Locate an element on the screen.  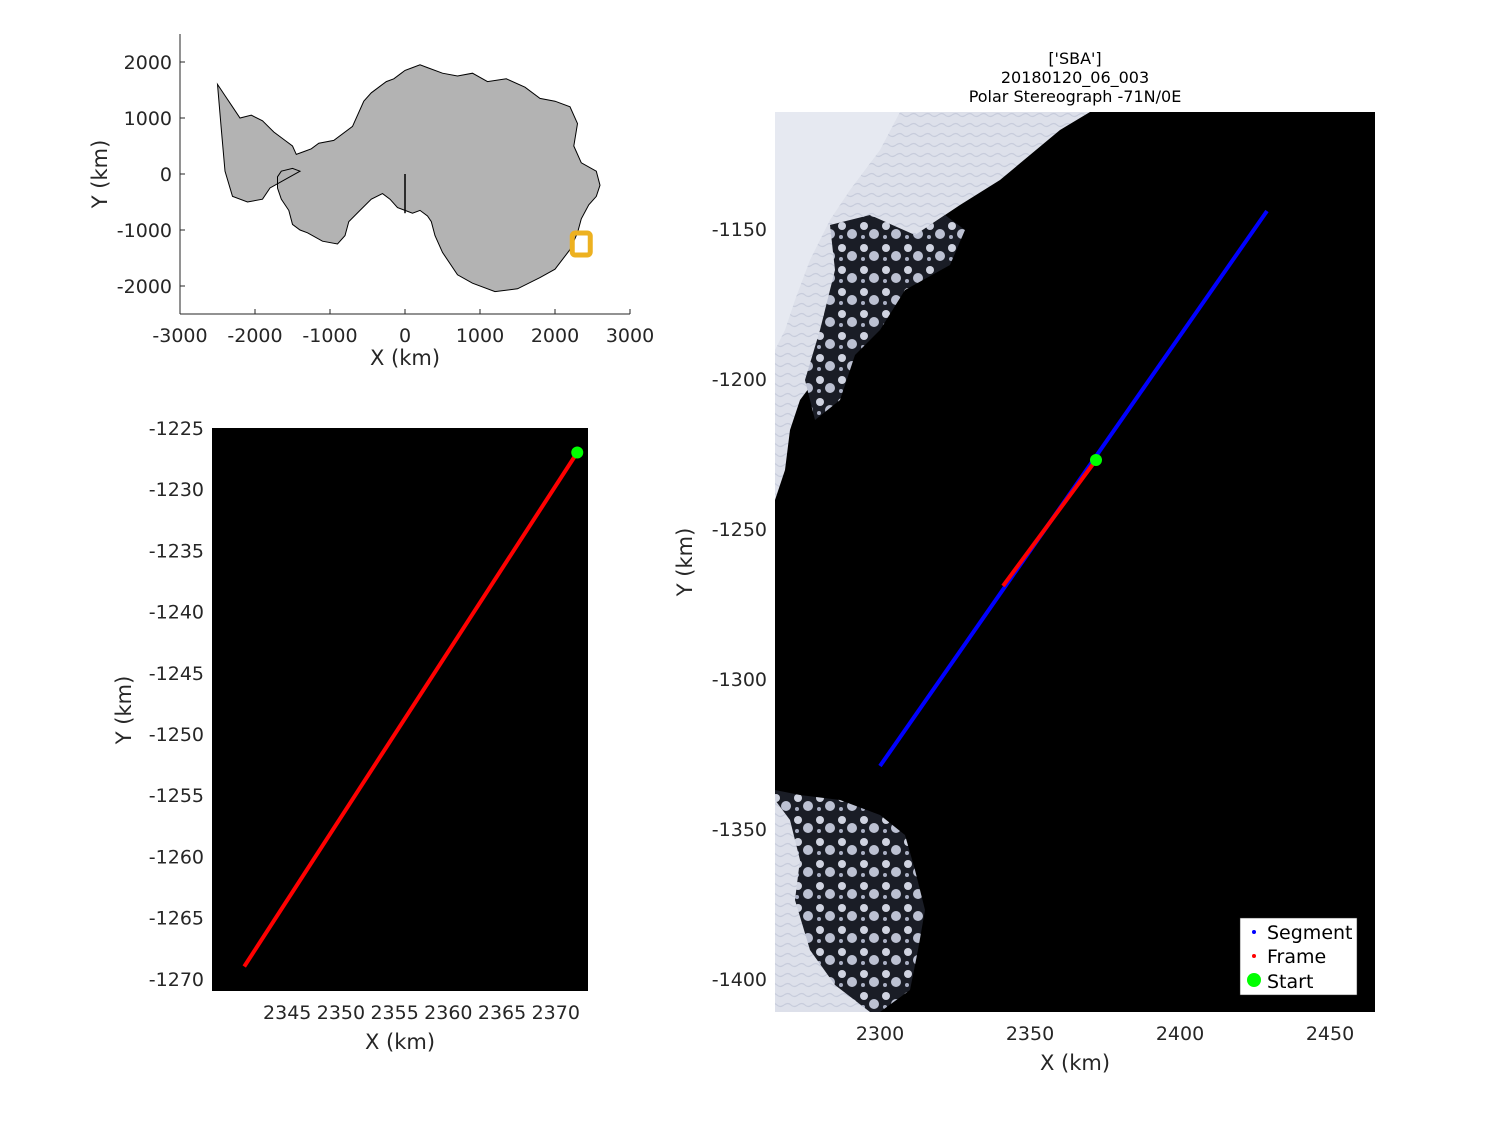
main-x-tick-label: 2350 is located at coordinates (1030, 1034).